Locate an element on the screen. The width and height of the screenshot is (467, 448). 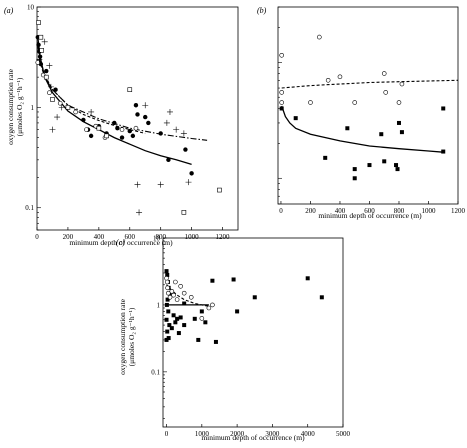
fit-curve-dash-dot-a is located at coordinates (122, 93).